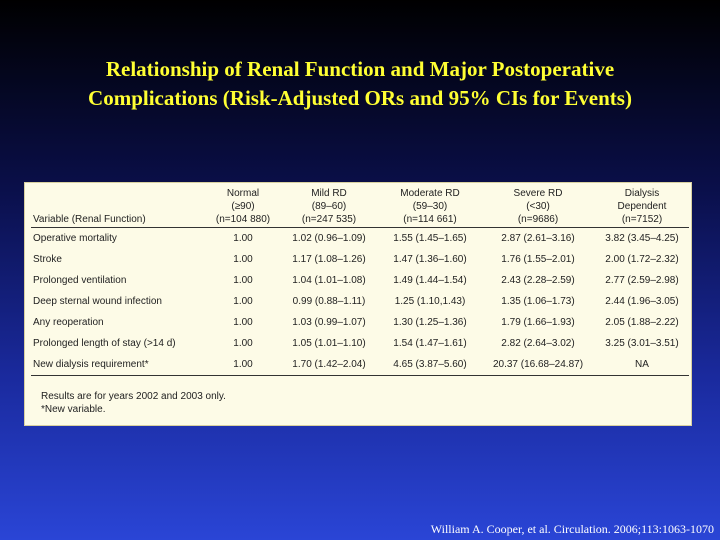  What do you see at coordinates (642, 301) in the screenshot?
I see `table-cell: 2.44 (1.96–3.05)` at bounding box center [642, 301].